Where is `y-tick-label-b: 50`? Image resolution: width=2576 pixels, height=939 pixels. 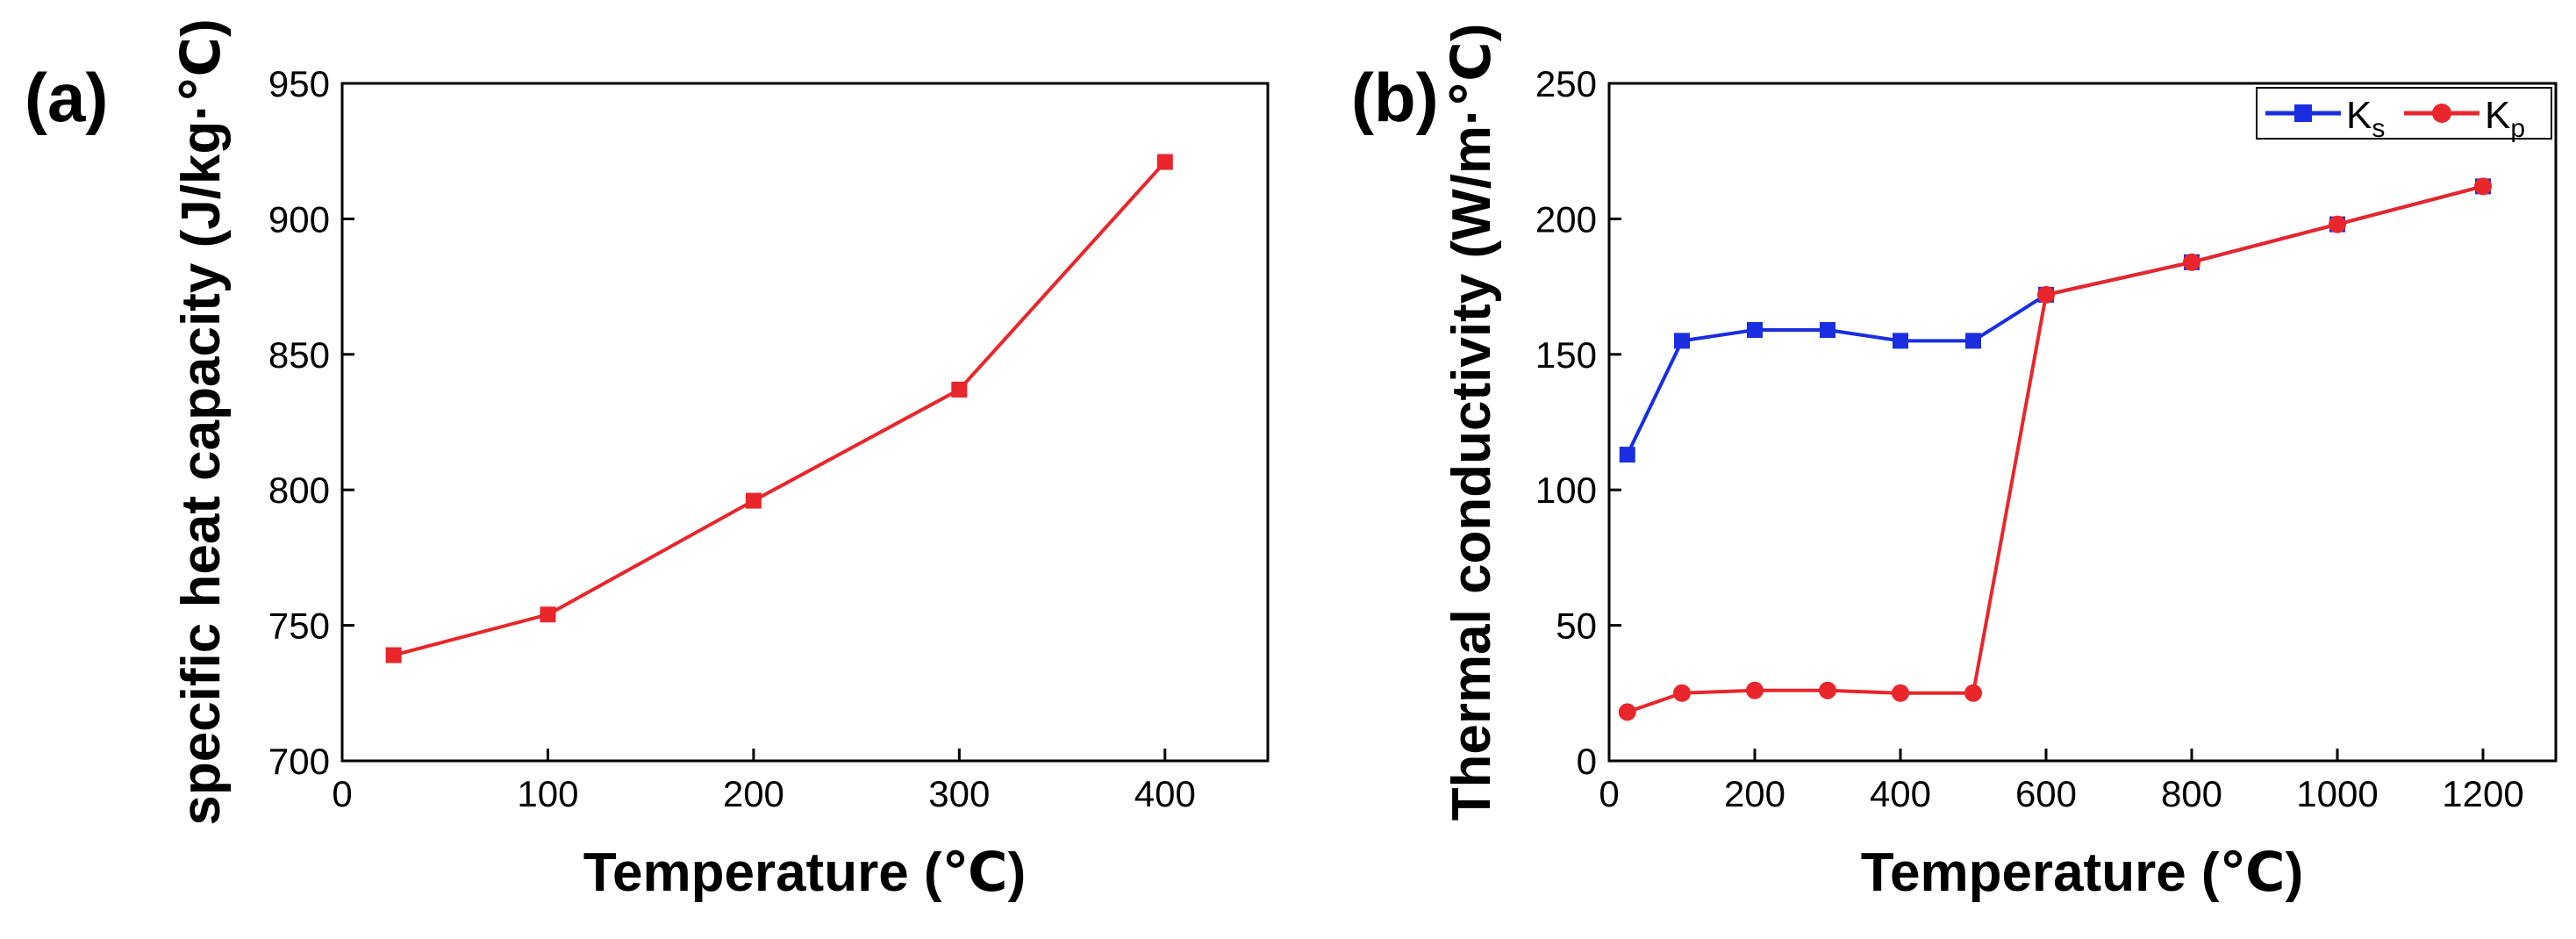 y-tick-label-b: 50 is located at coordinates (1576, 626).